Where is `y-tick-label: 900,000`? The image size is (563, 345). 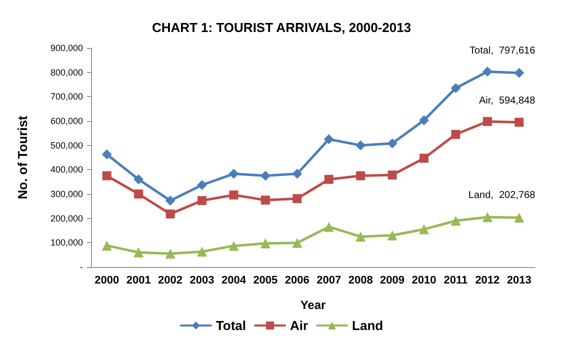
y-tick-label: 900,000 is located at coordinates (66, 48).